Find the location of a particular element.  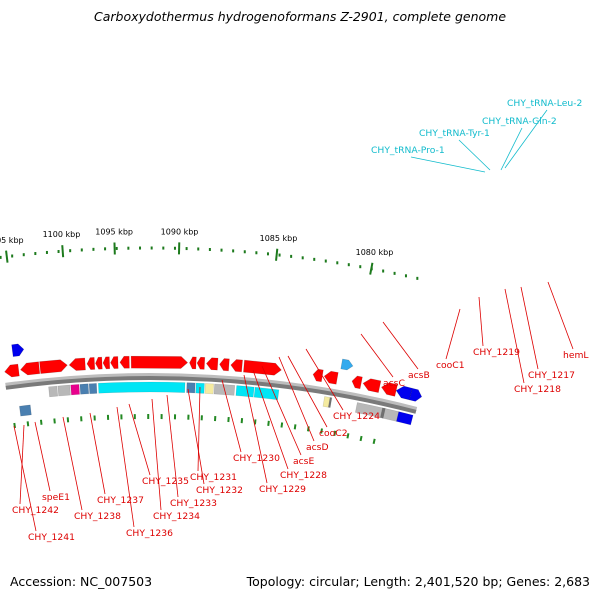

gene-label: speE1 is located at coordinates (56, 497).